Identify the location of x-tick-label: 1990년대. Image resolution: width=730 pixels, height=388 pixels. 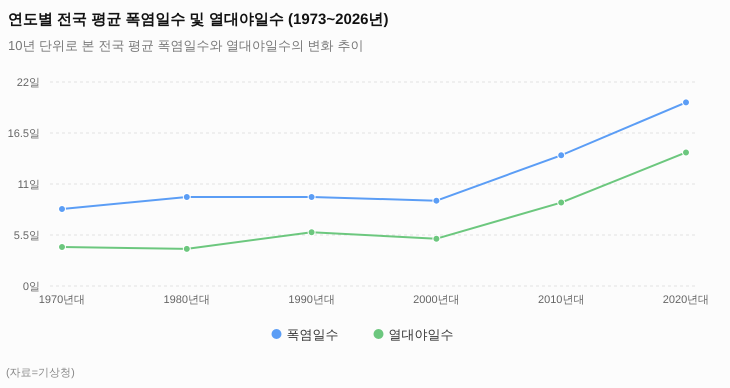
(311, 300).